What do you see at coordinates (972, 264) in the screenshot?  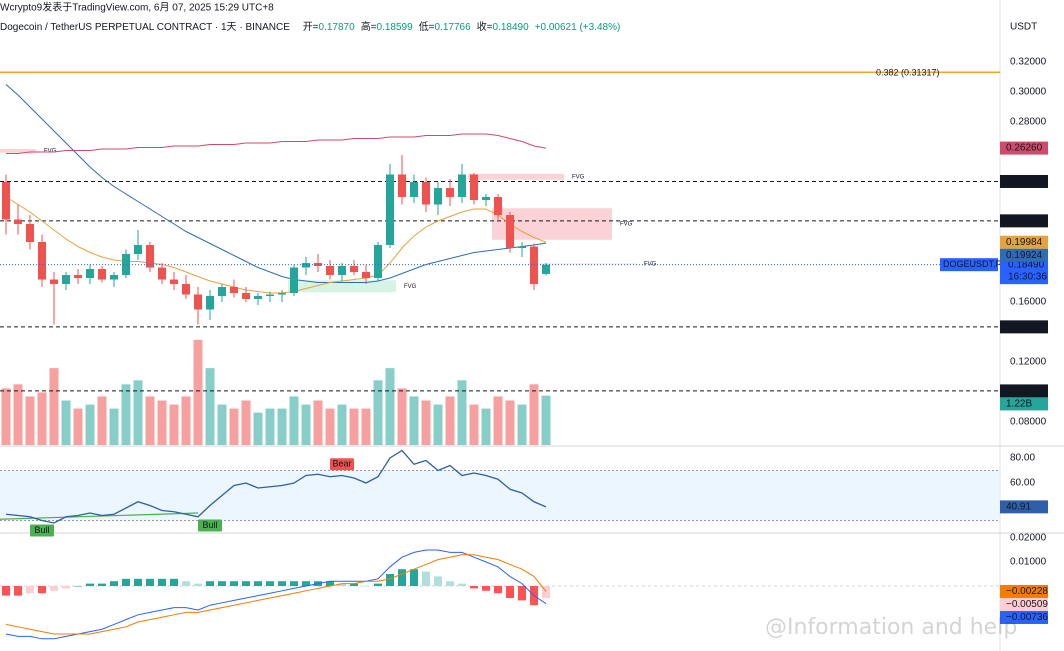 I see `symbol-badge-text: DOGEUSDT.P` at bounding box center [972, 264].